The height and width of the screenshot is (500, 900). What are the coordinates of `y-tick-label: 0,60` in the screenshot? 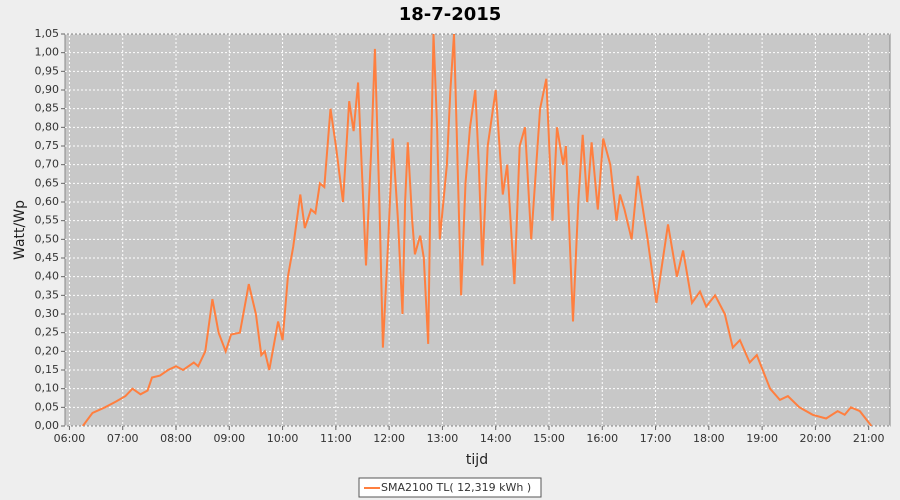 It's located at (47, 201).